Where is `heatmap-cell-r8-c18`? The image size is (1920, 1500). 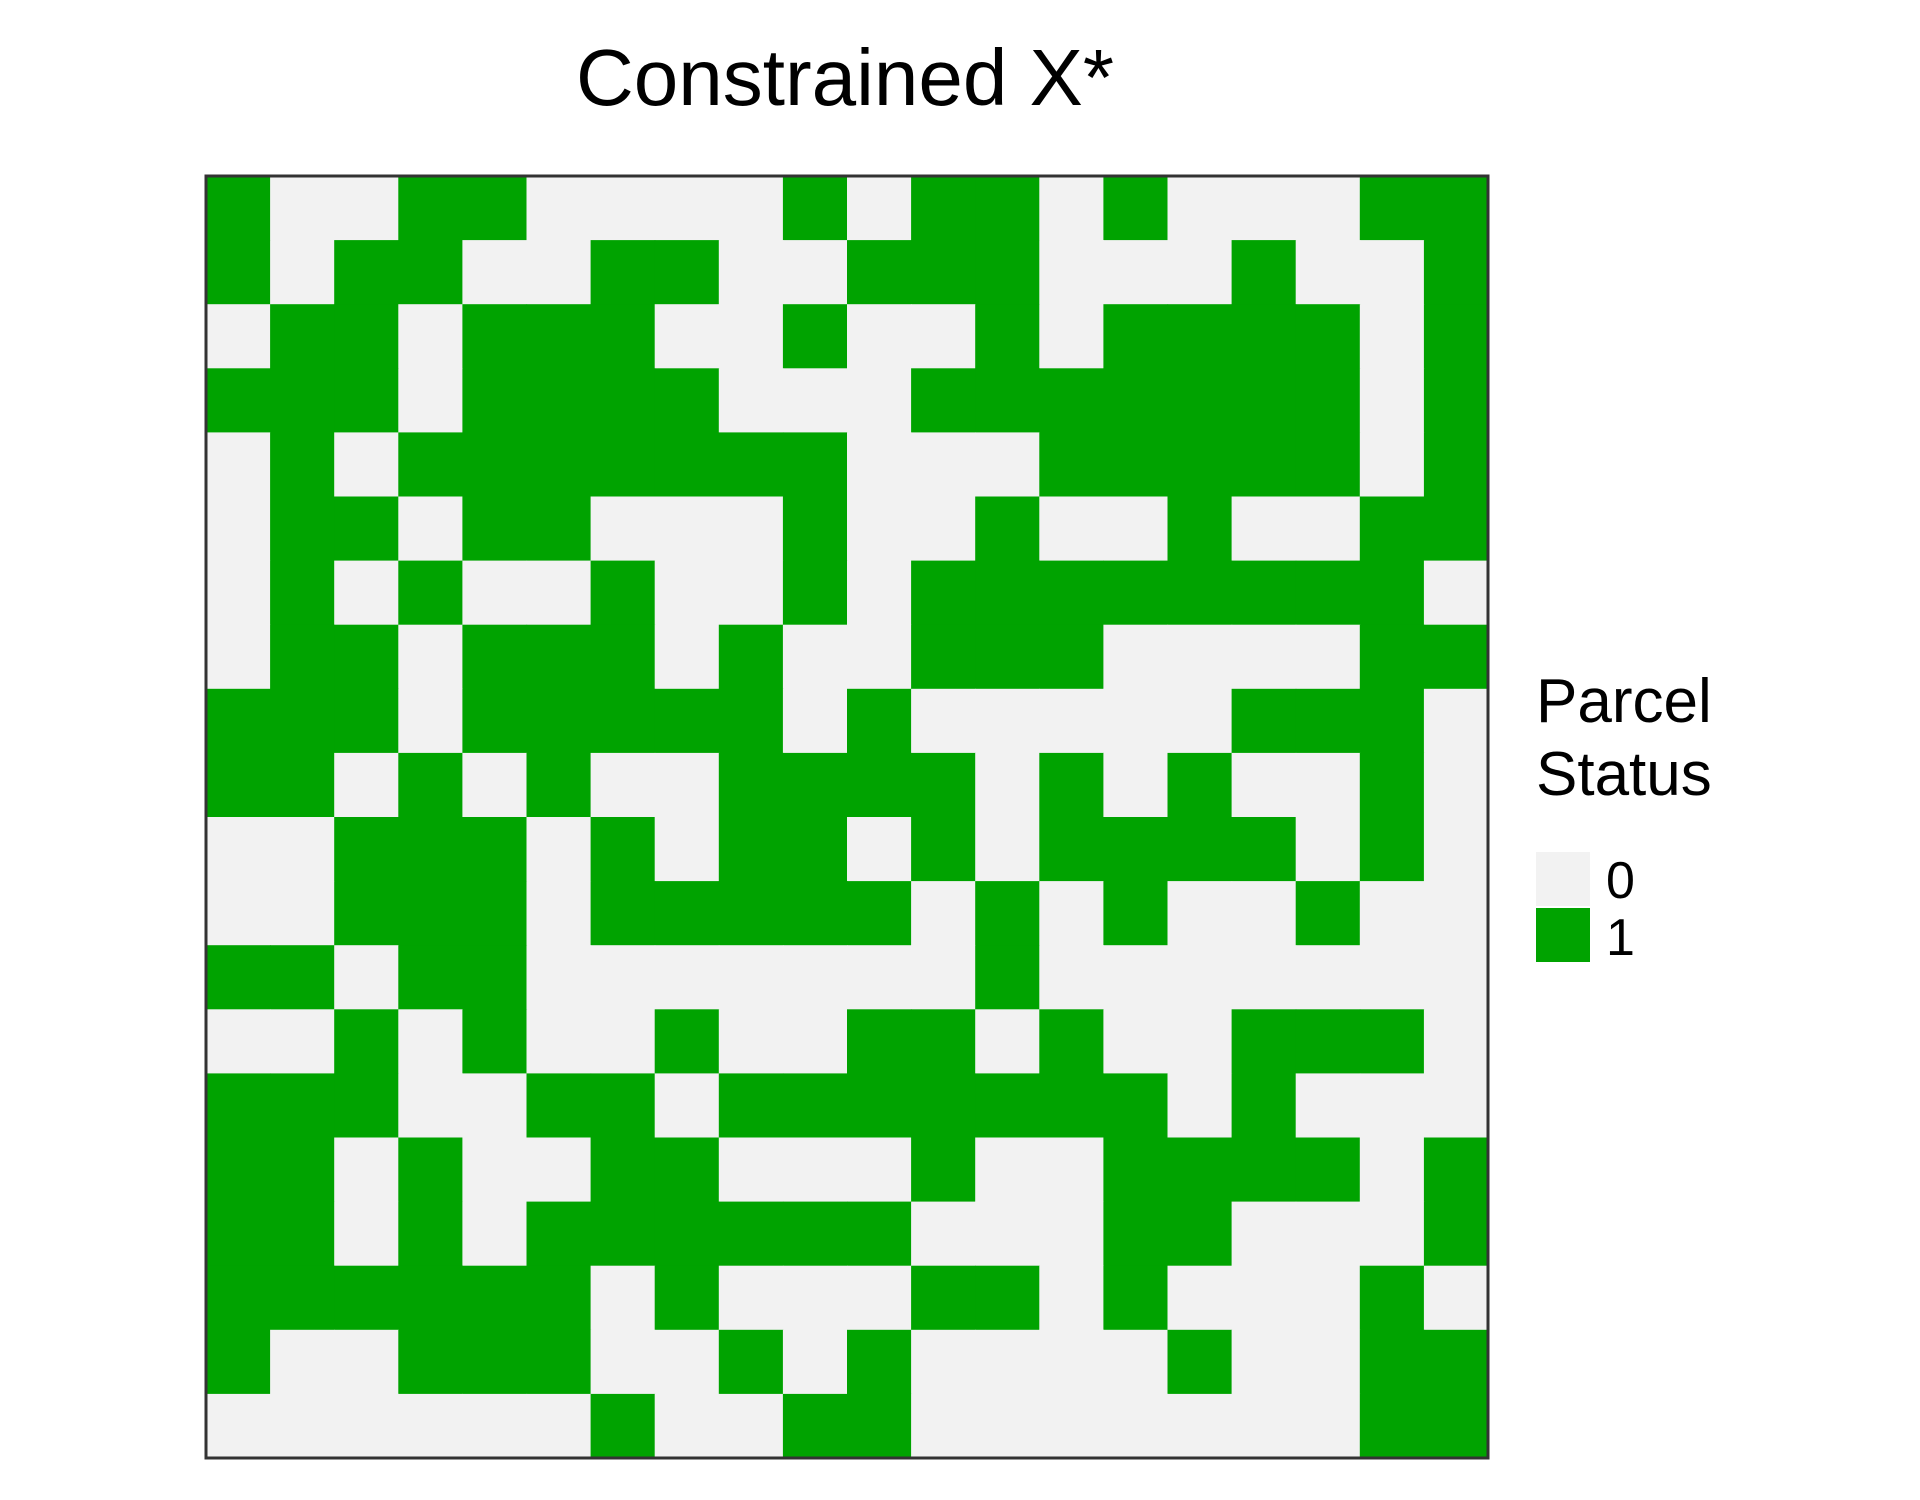
heatmap-cell-r8-c18 is located at coordinates (1328, 657).